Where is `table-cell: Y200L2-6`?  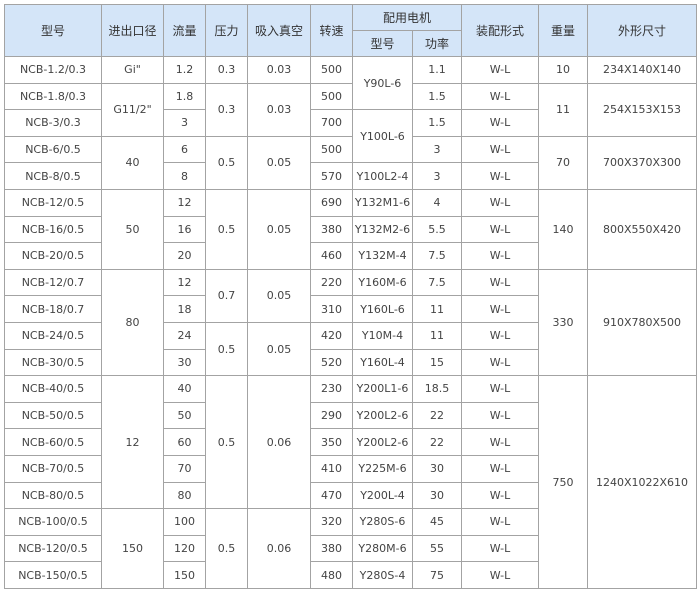
table-cell: Y200L2-6 is located at coordinates (382, 415).